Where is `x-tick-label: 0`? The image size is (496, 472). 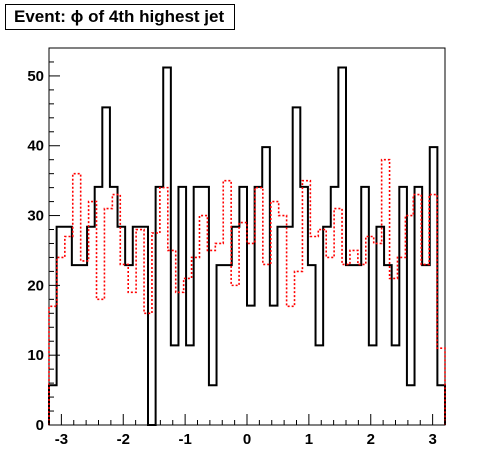 x-tick-label: 0 is located at coordinates (247, 439).